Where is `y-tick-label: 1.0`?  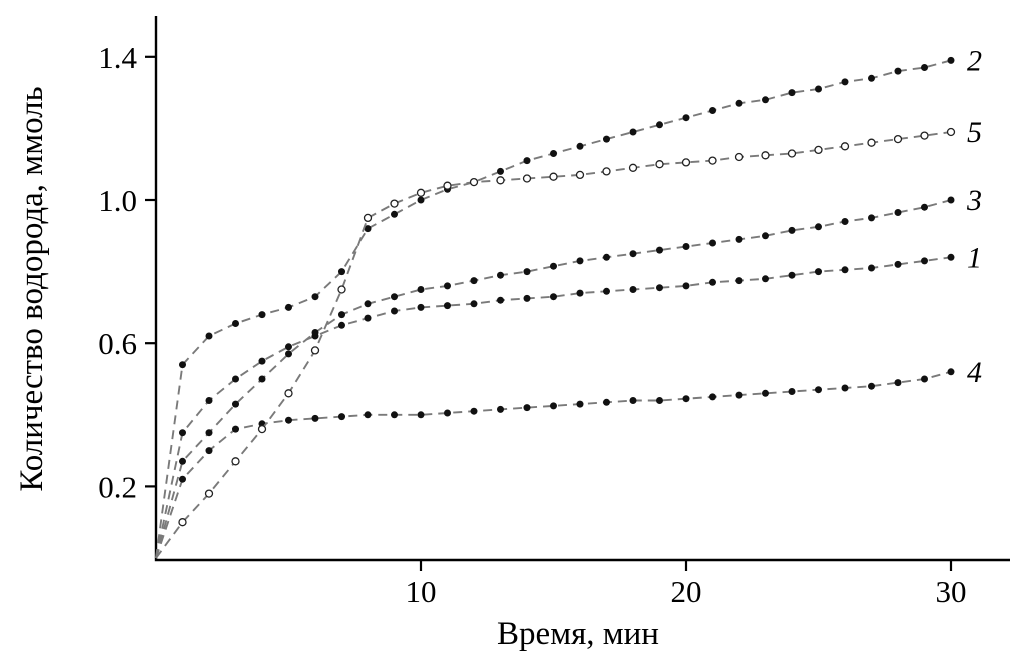
y-tick-label: 1.0 is located at coordinates (117, 200).